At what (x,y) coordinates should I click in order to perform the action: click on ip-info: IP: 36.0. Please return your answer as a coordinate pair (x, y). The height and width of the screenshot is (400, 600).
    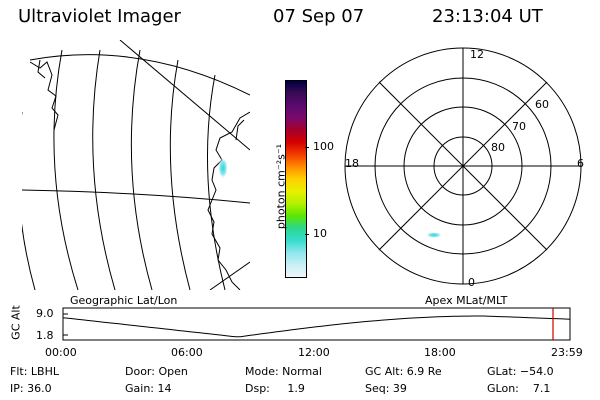
    Looking at the image, I should click on (31, 388).